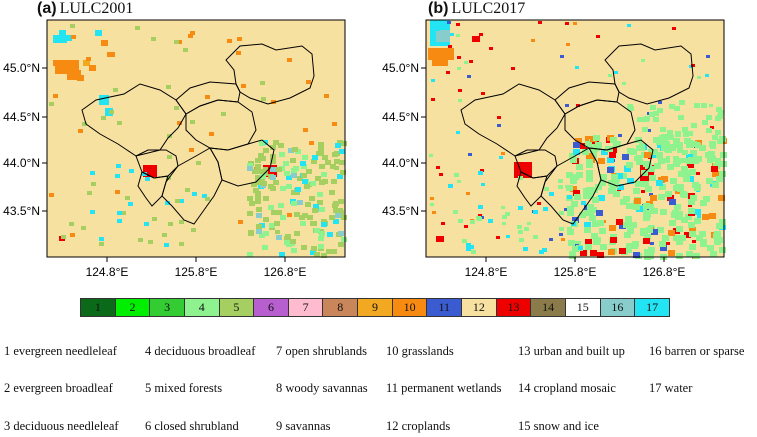 Image resolution: width=757 pixels, height=437 pixels. I want to click on class-label: 17 water, so click(671, 388).